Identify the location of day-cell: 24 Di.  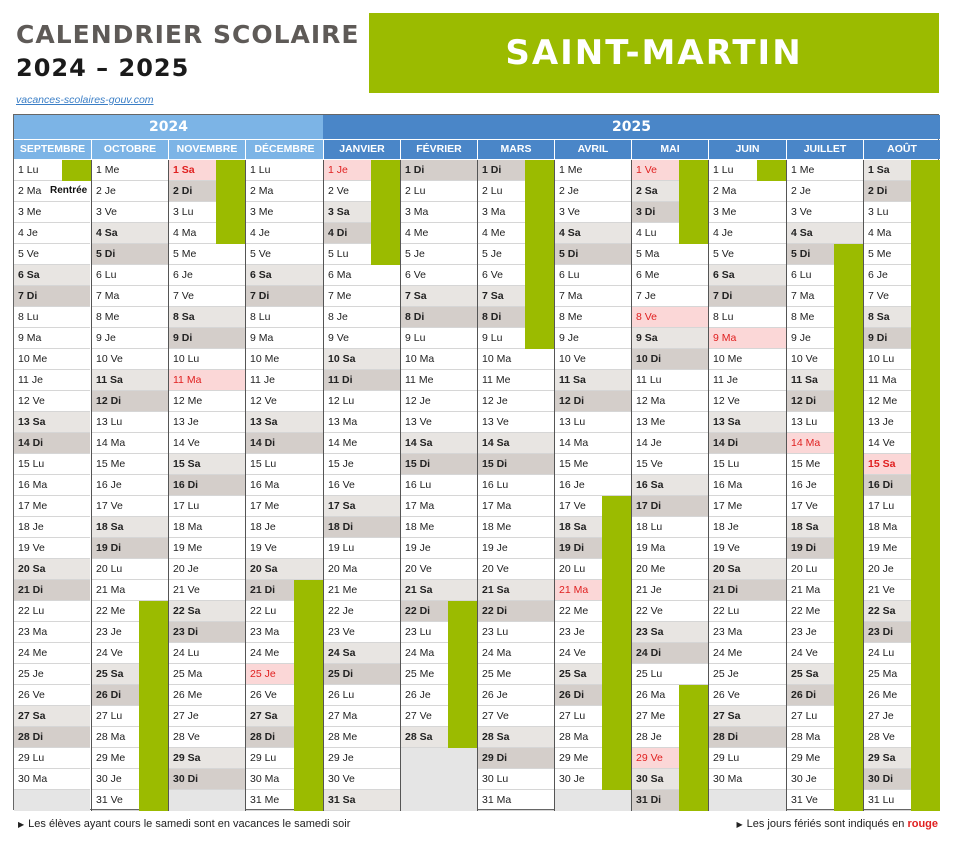
(670, 653).